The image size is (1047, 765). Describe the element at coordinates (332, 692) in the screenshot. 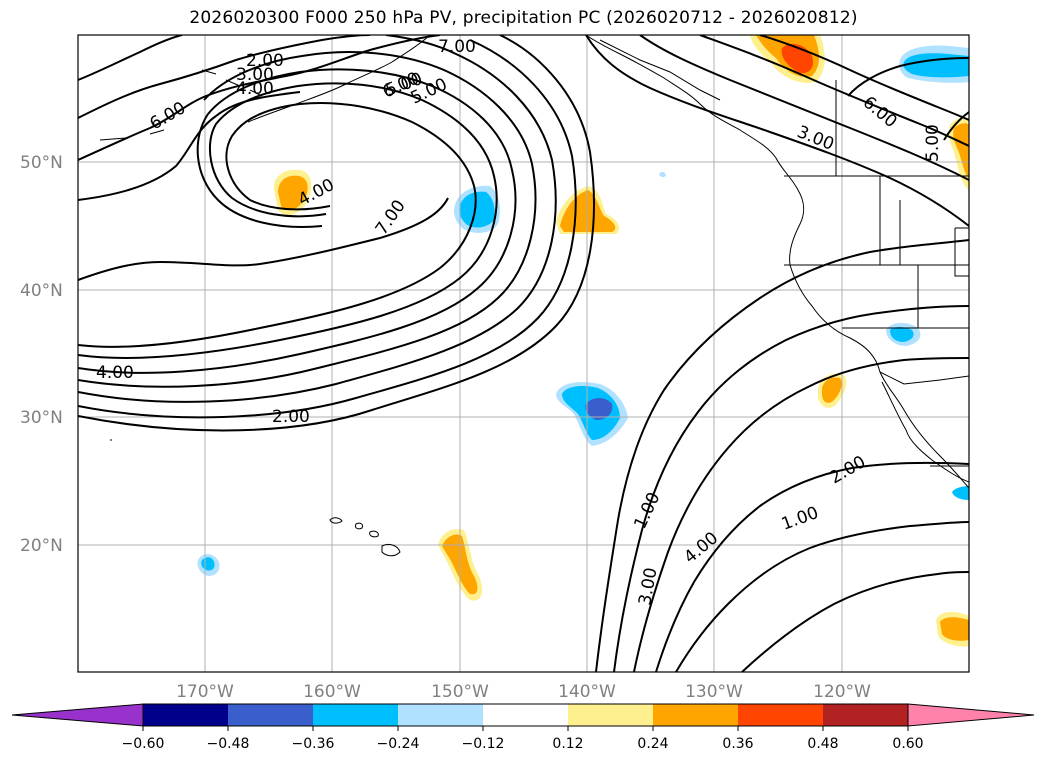

I see `lon-label: 160°W` at that location.